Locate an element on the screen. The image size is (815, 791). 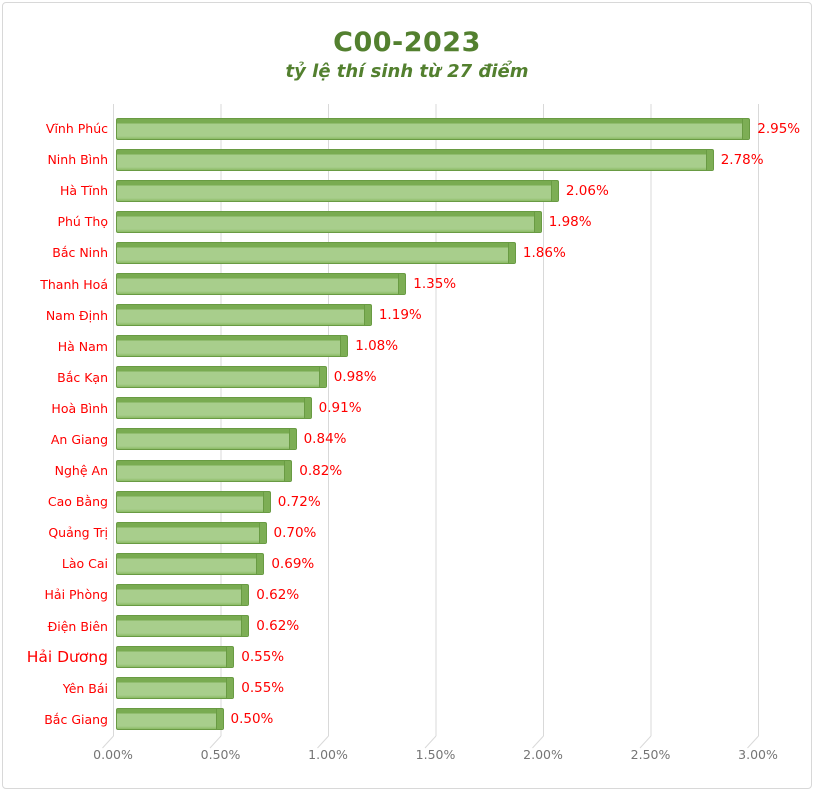
chart-row: An Giang 0.84% is located at coordinates (407, 439).